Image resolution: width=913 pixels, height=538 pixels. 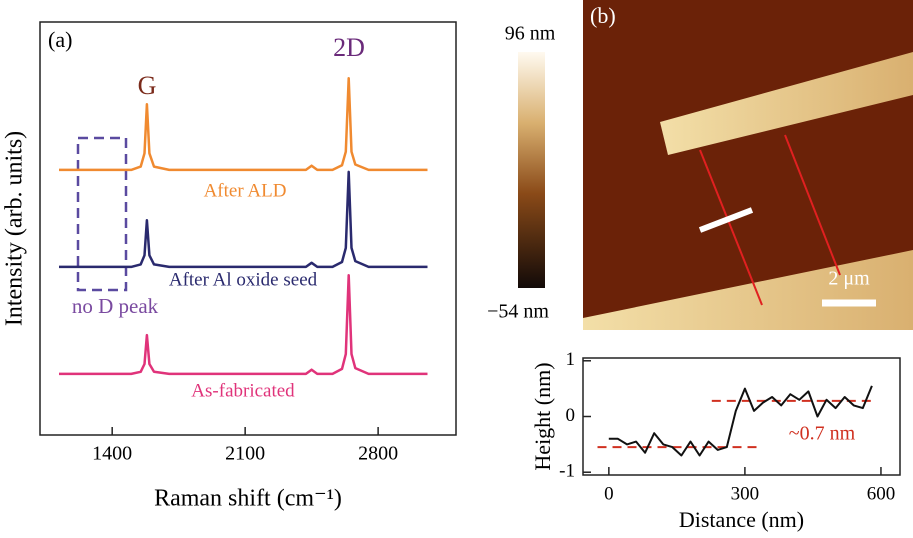 What do you see at coordinates (542, 416) in the screenshot?
I see `y-axis-label: Height (nm)` at bounding box center [542, 416].